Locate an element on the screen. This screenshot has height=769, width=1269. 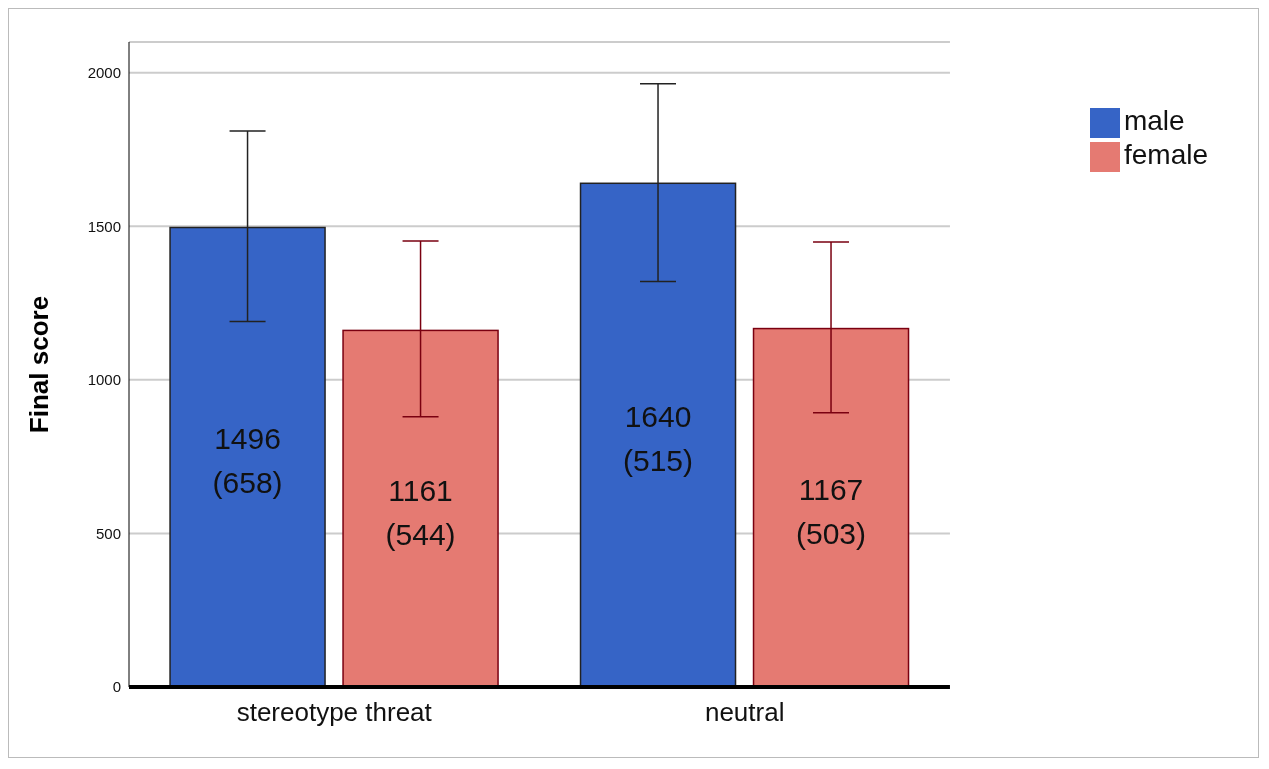
y-tick-label: 1000 is located at coordinates (104, 380).